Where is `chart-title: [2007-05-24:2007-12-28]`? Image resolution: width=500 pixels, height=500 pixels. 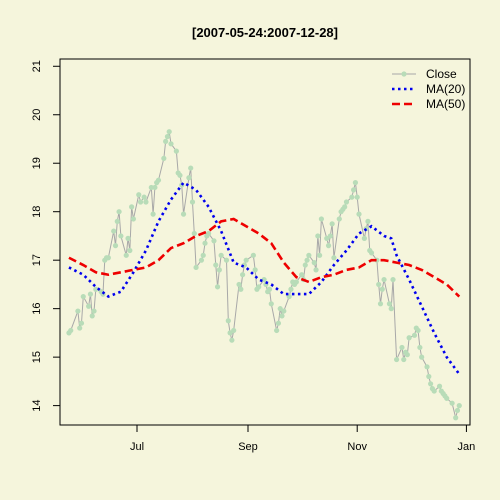
chart-title: [2007-05-24:2007-12-28] is located at coordinates (265, 32).